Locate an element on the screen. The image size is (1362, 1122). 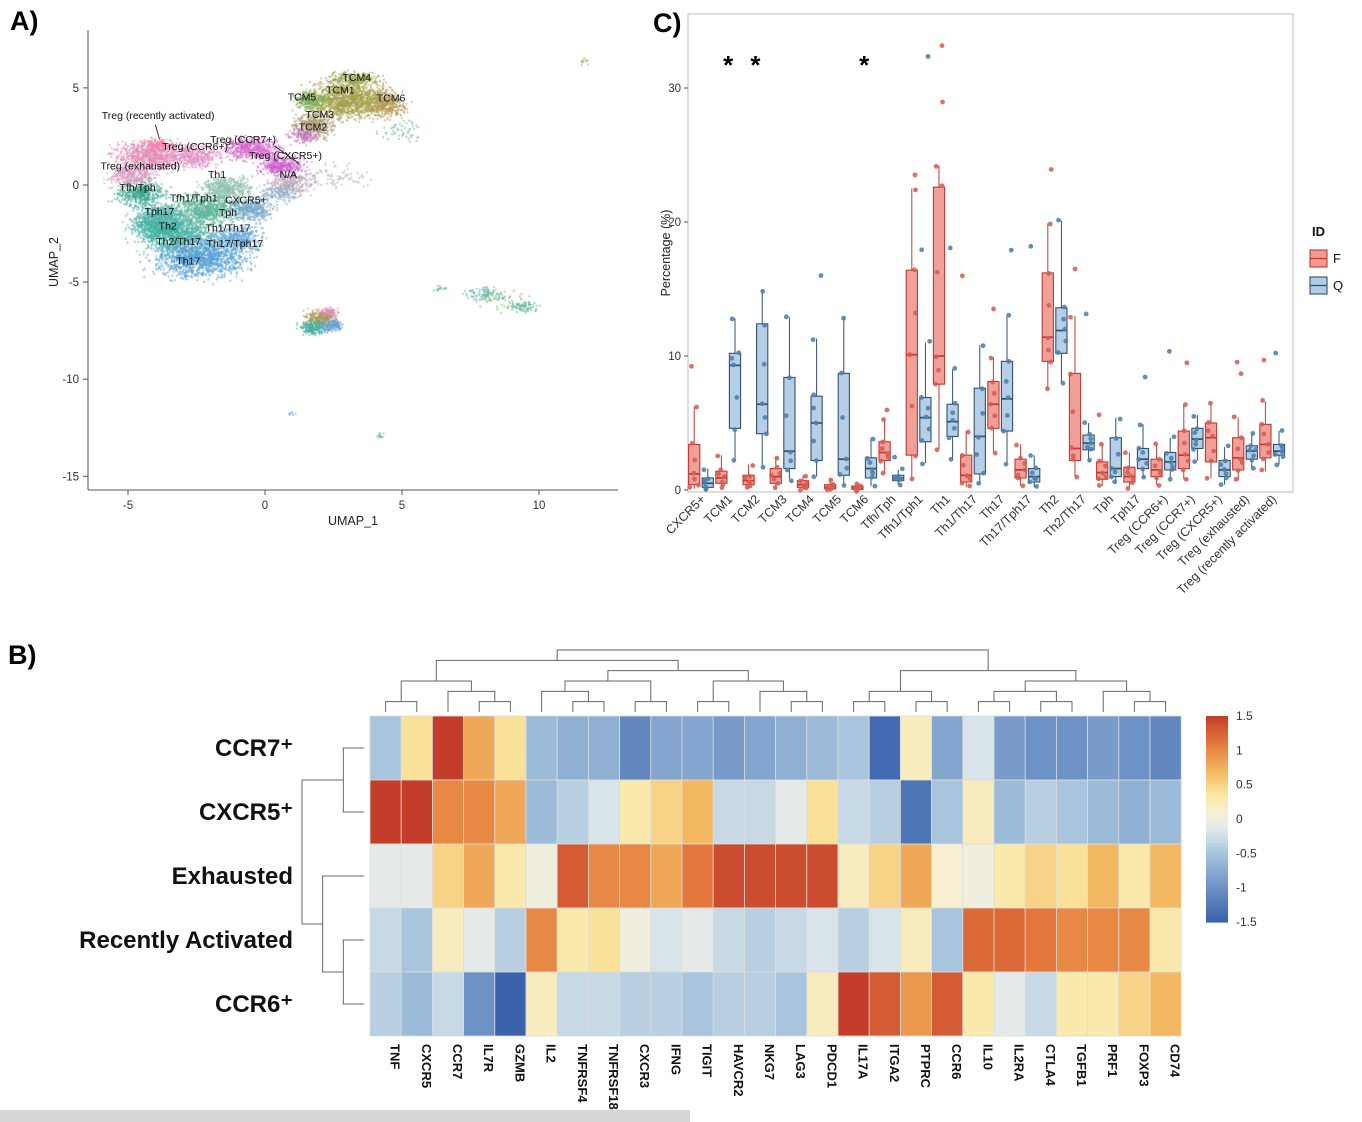
umap-cluster-label: Tfh/Tph is located at coordinates (137, 188).